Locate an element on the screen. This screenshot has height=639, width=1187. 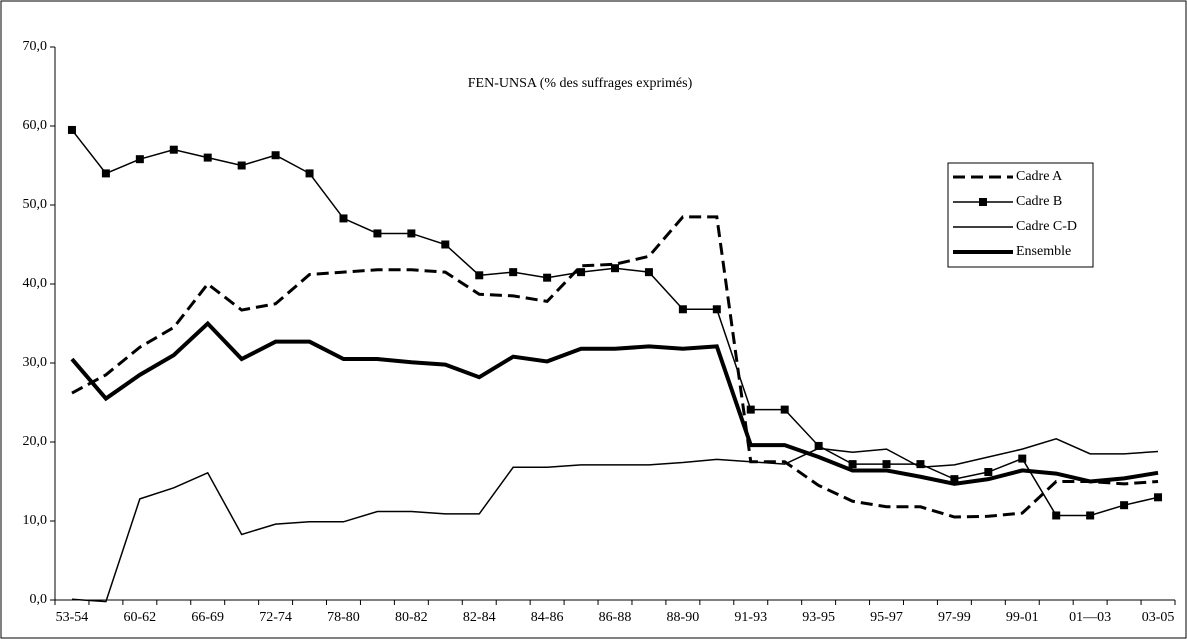
y-tick-label: 70,0 is located at coordinates (35, 46).